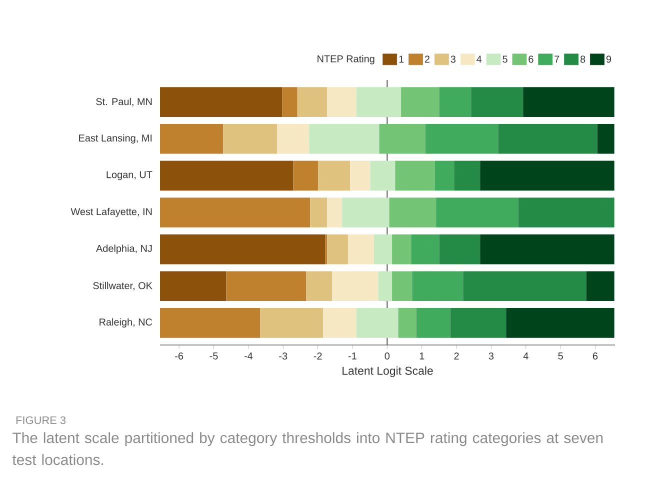 The image size is (646, 497). What do you see at coordinates (129, 175) in the screenshot?
I see `y-tick-label: Logan, UT` at bounding box center [129, 175].